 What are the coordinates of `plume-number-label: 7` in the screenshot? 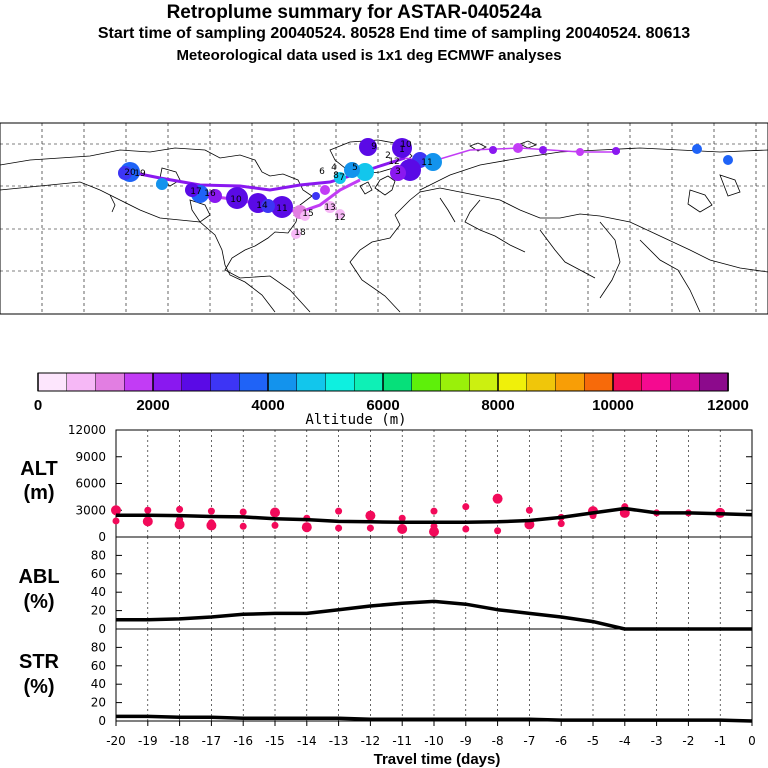 It's located at (342, 178).